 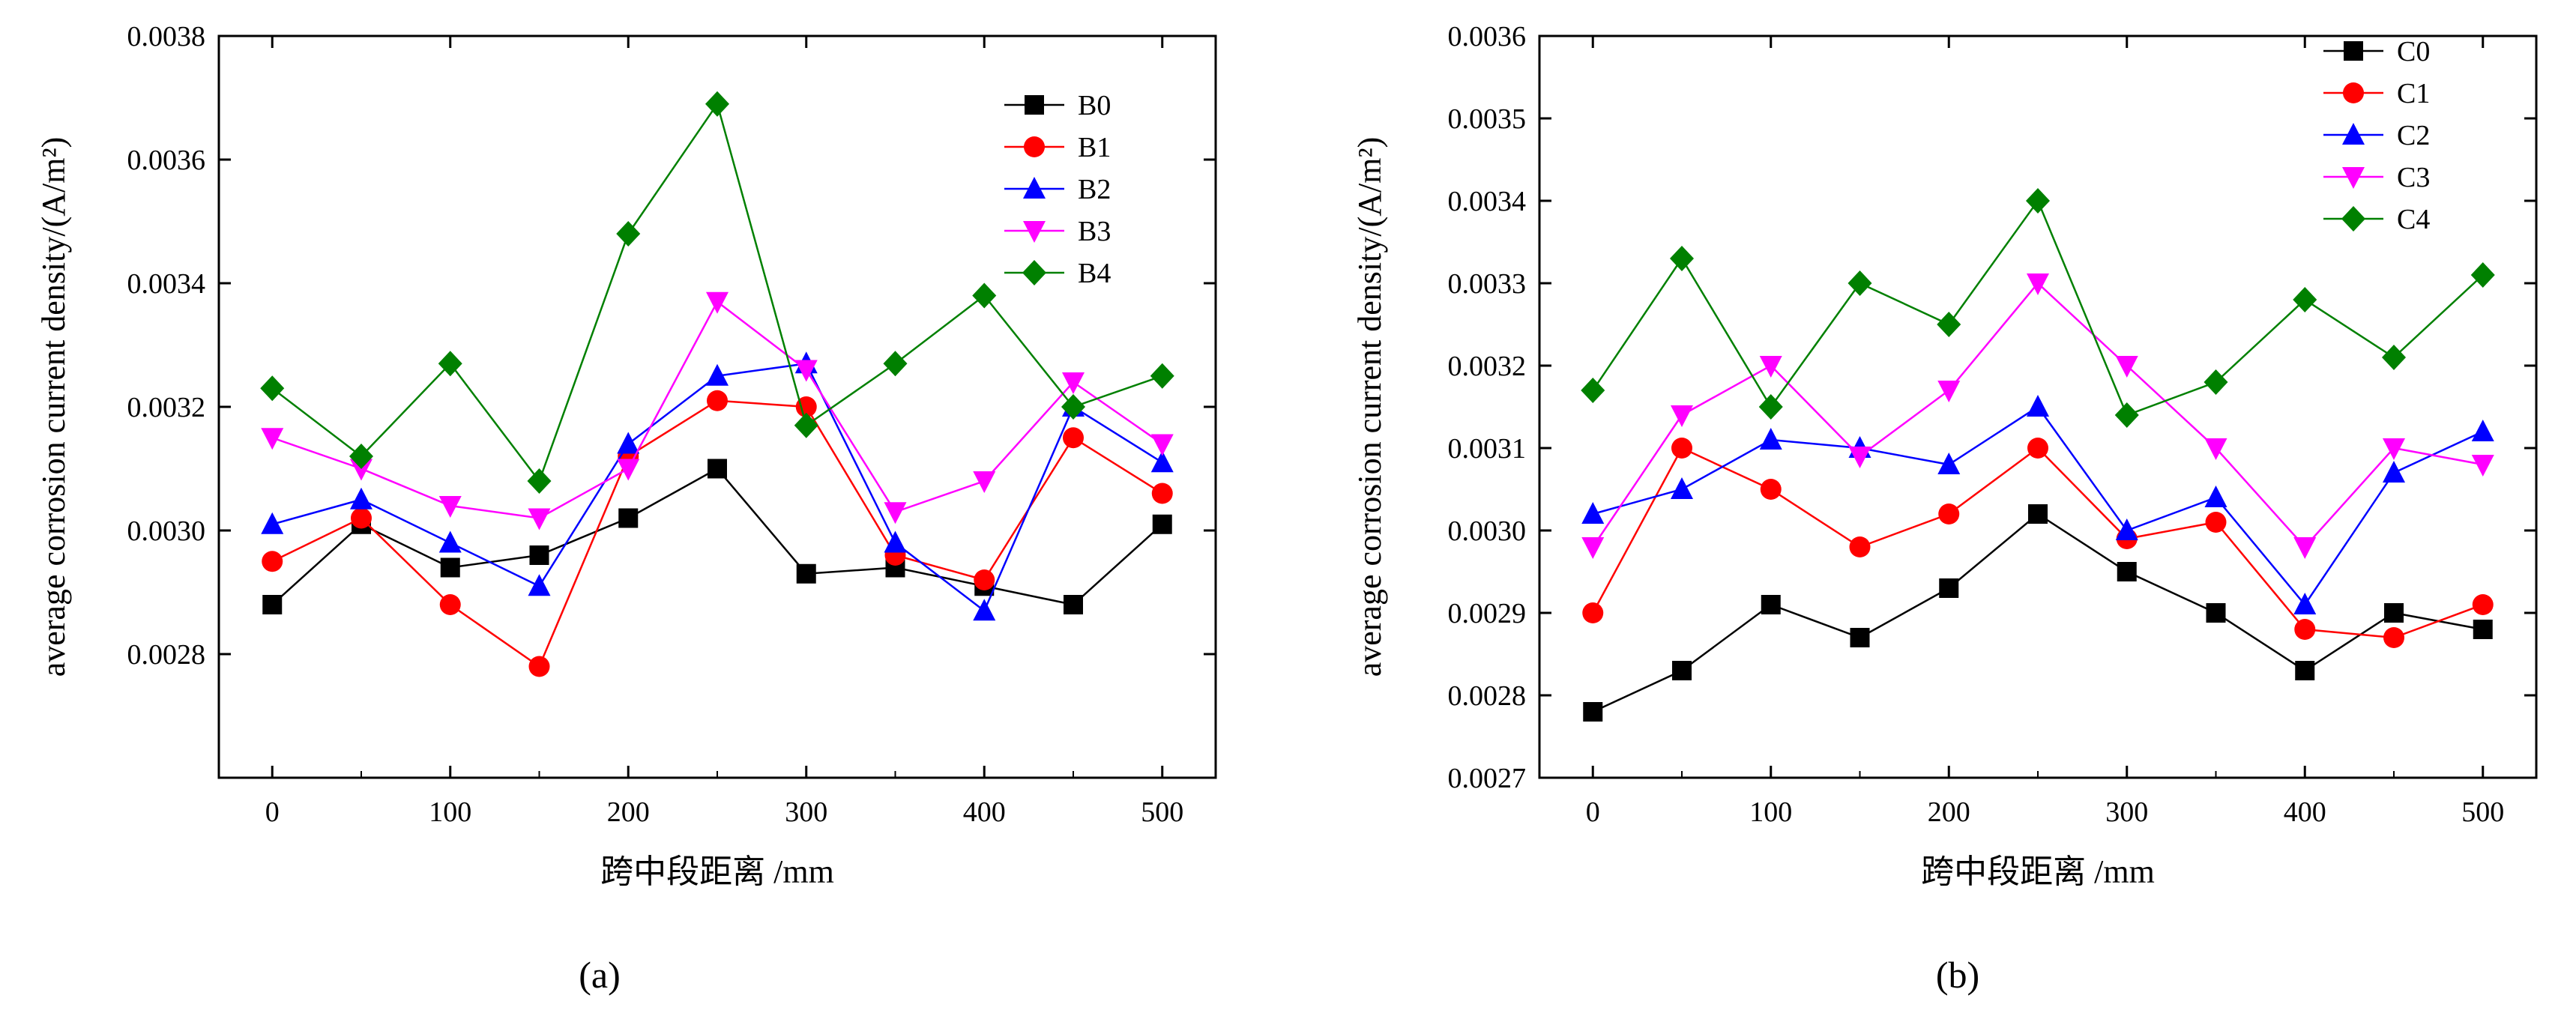 I want to click on x-tick-label: 200, so click(x=628, y=812).